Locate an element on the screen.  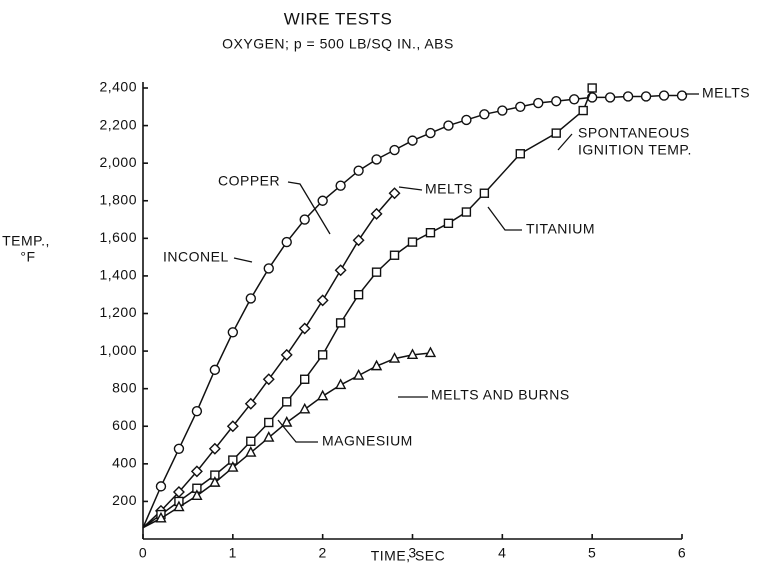
chart-title: WIRE TESTS is located at coordinates (338, 18).